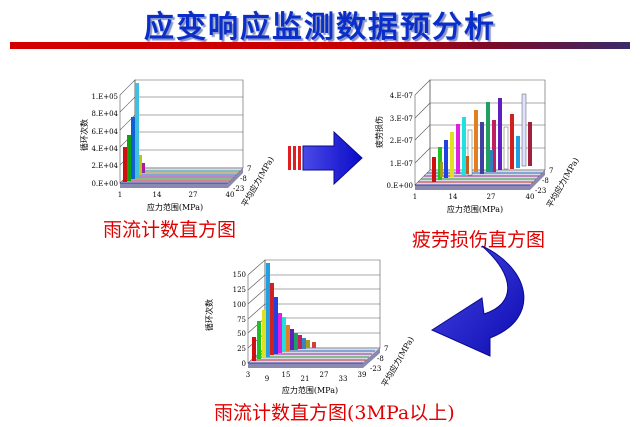  What do you see at coordinates (104, 149) in the screenshot?
I see `zt4: 4.E+04` at bounding box center [104, 149].